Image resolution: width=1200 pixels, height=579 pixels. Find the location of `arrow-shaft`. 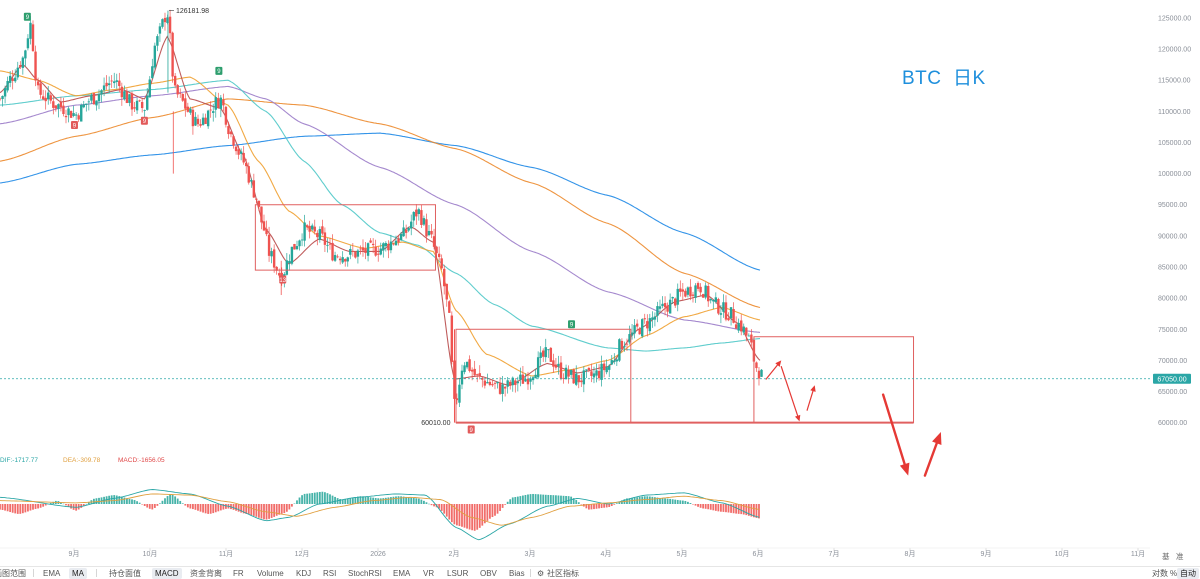

arrow-shaft is located at coordinates (772, 372).